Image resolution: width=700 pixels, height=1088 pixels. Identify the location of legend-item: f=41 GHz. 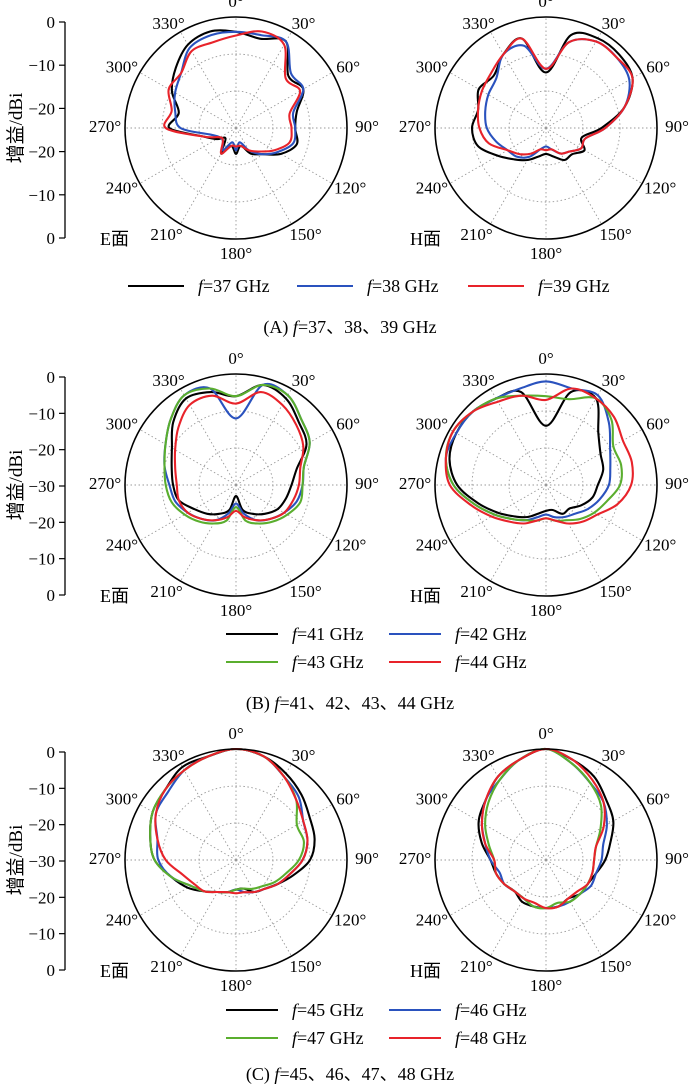
(295, 634).